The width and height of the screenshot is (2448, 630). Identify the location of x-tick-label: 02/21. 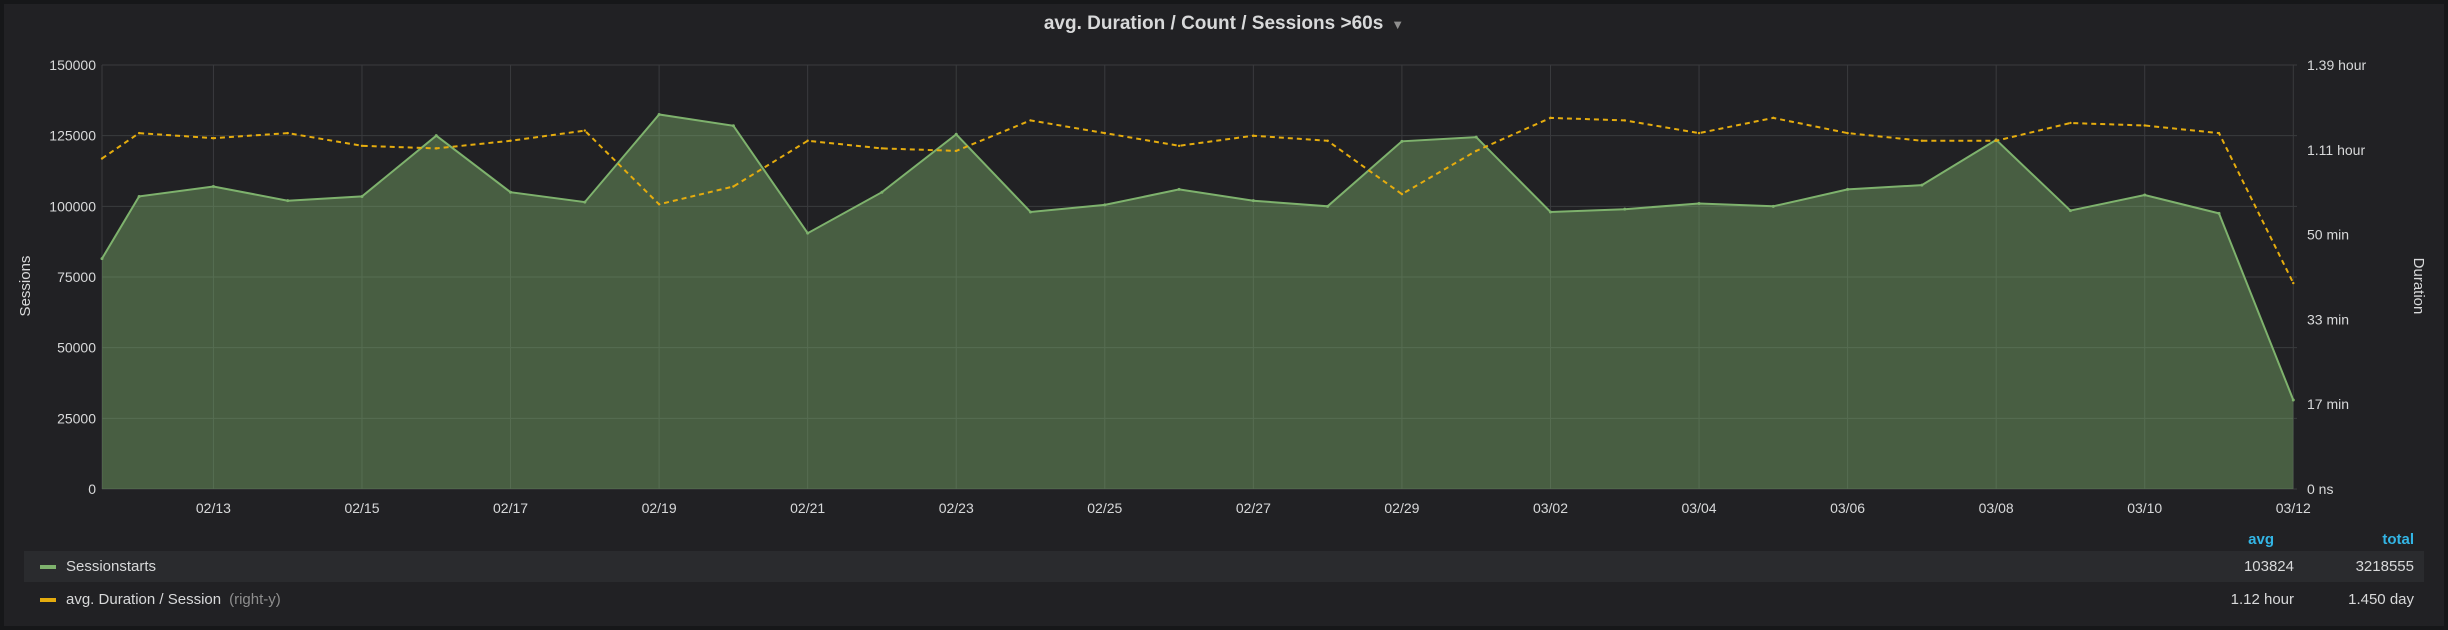
(807, 508).